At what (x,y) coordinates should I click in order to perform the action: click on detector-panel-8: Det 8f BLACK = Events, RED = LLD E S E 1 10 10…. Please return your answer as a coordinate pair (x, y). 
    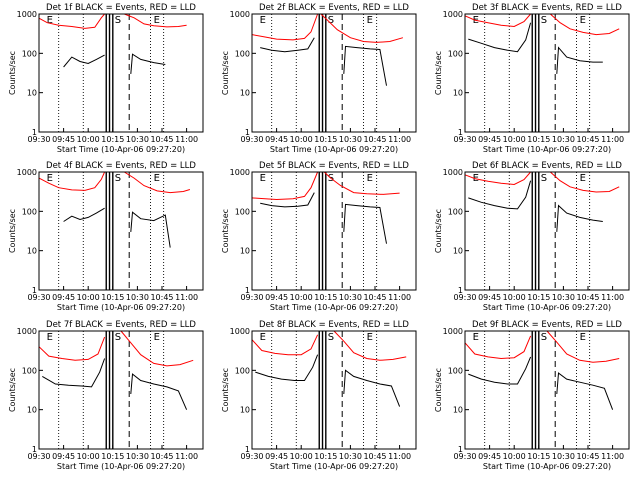
    Looking at the image, I should click on (319, 395).